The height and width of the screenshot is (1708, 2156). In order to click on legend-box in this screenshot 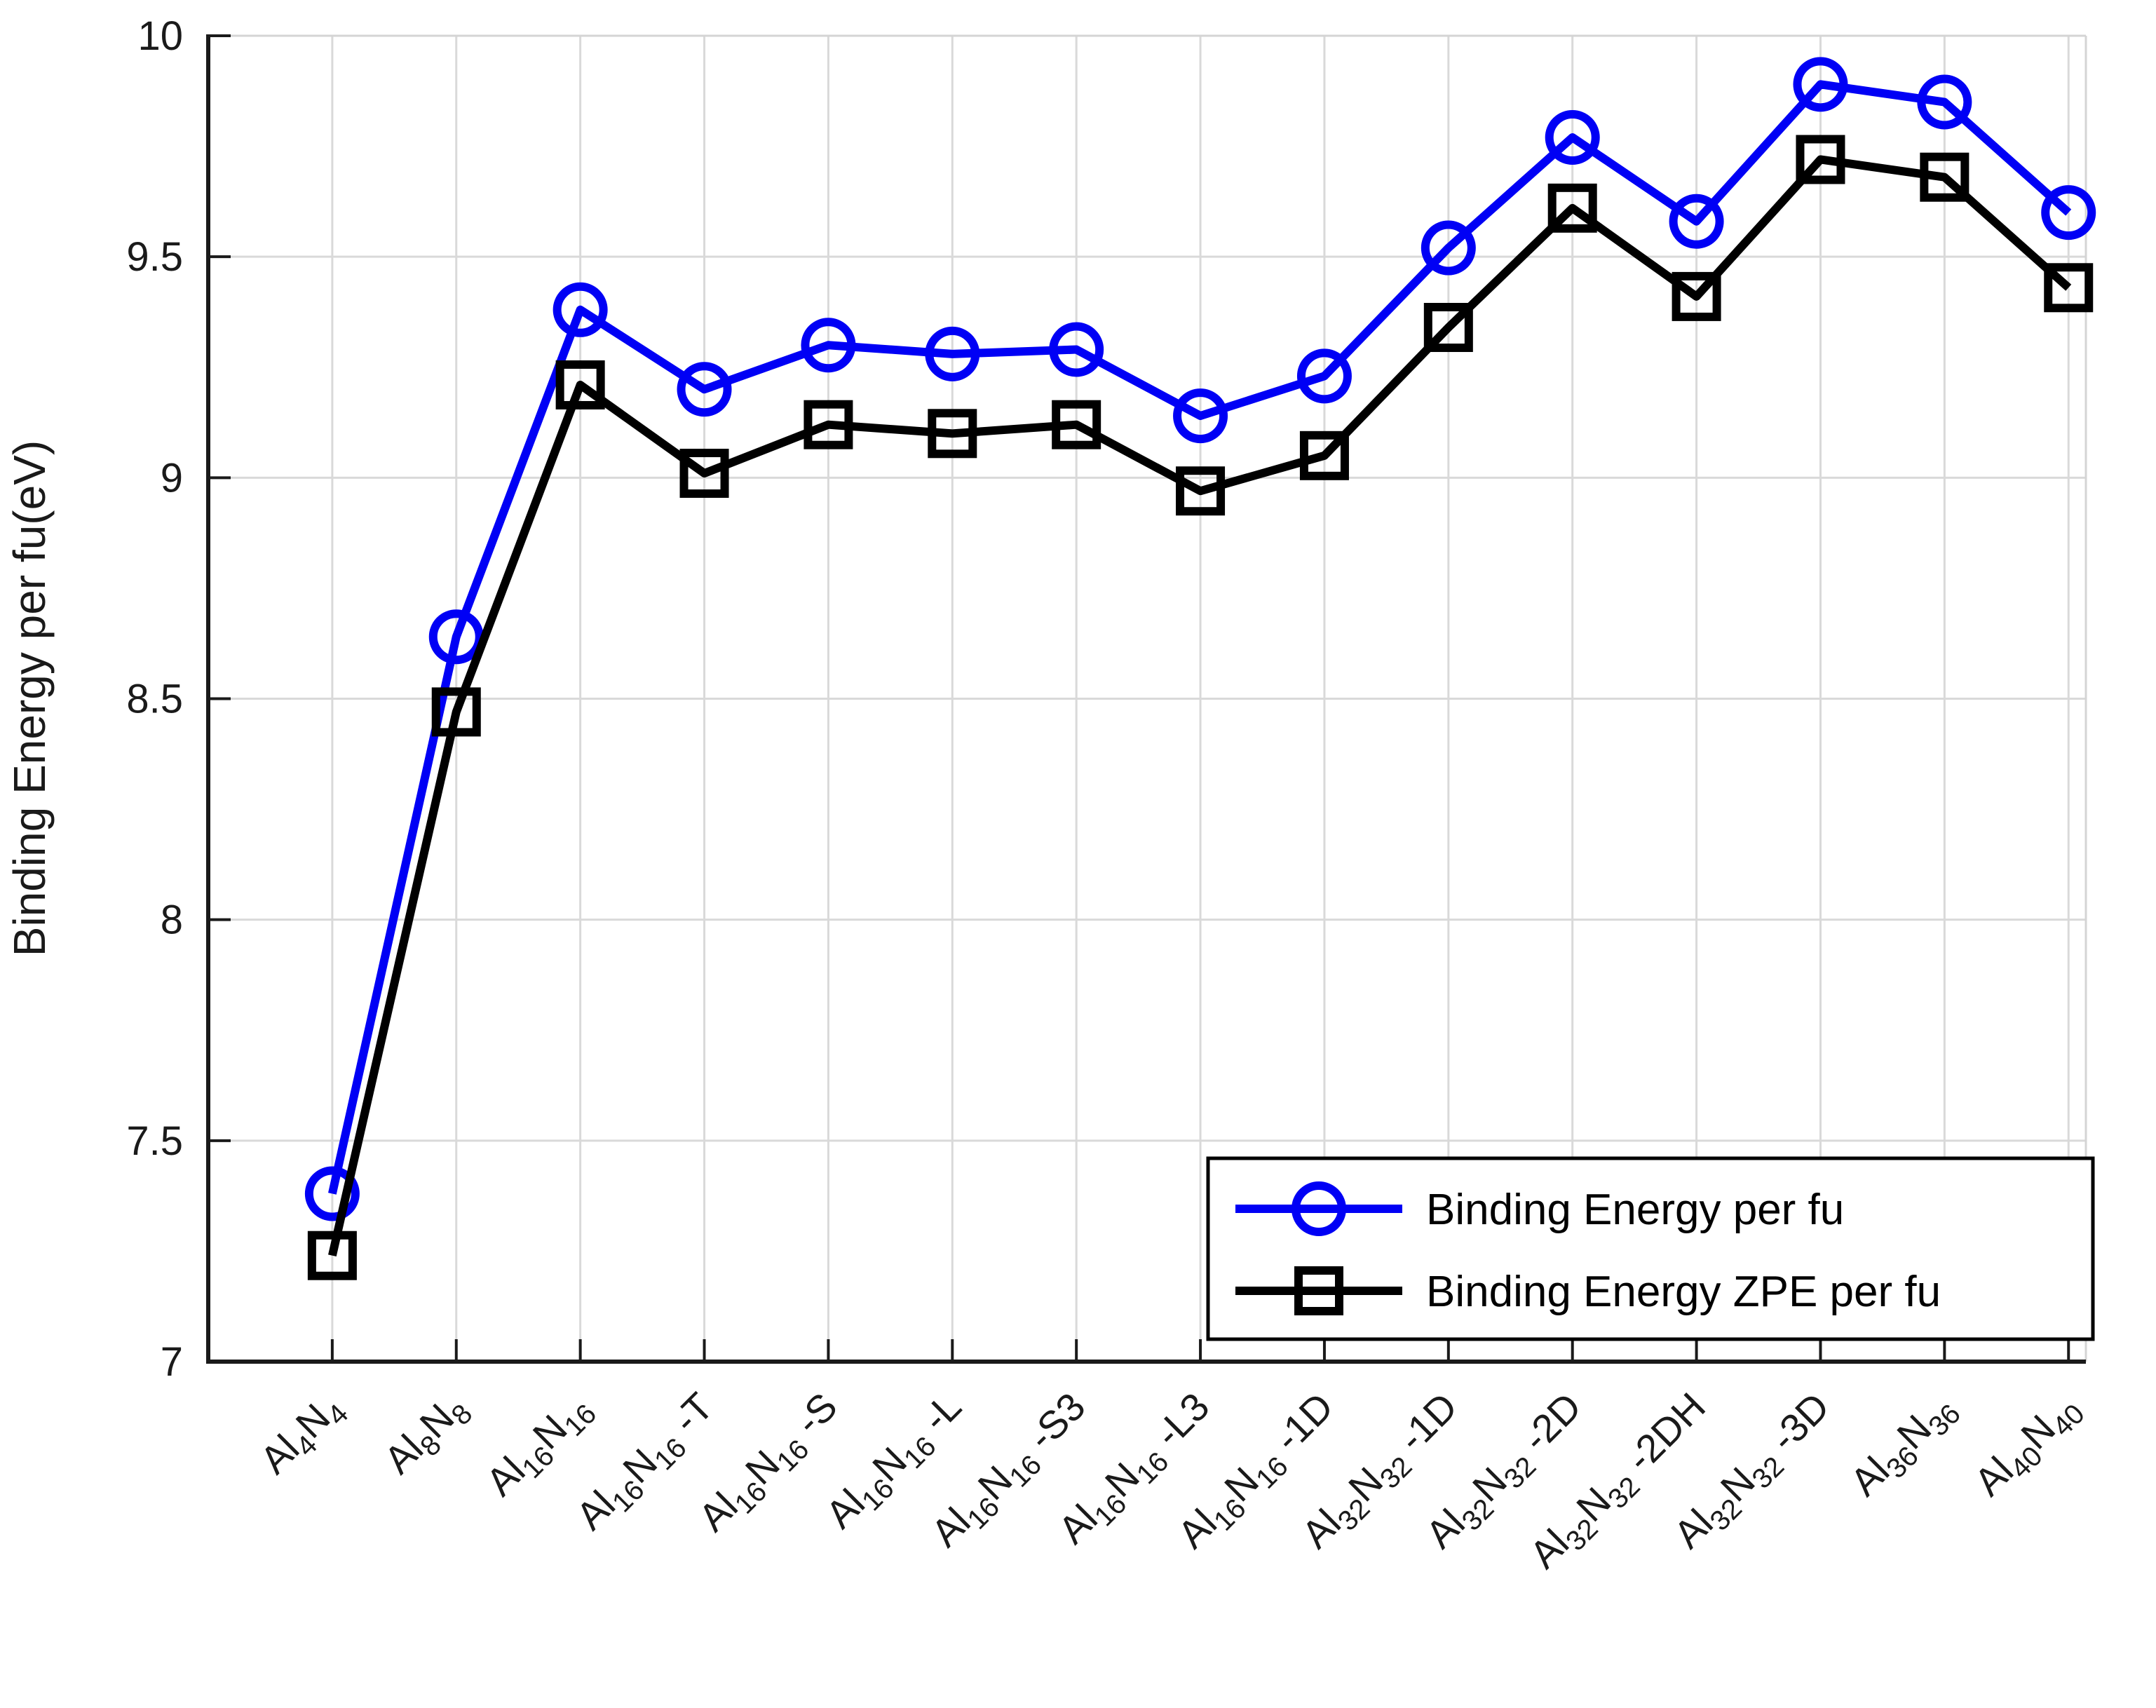, I will do `click(1651, 1248)`.